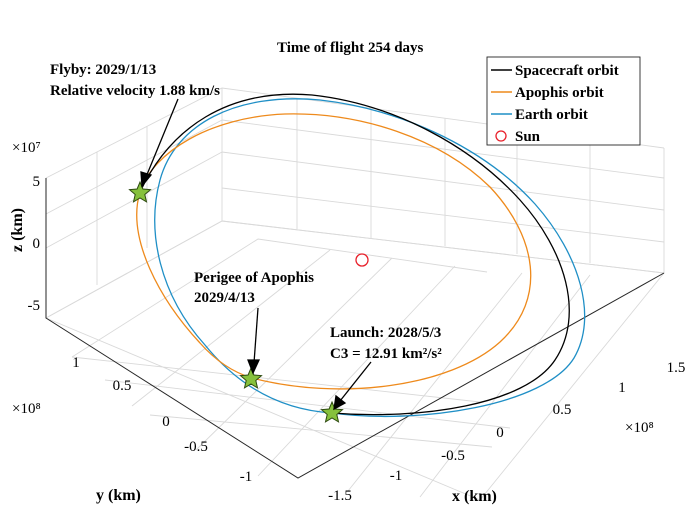 The height and width of the screenshot is (510, 700). What do you see at coordinates (26, 409) in the screenshot?
I see `y-exponent: ×10⁸` at bounding box center [26, 409].